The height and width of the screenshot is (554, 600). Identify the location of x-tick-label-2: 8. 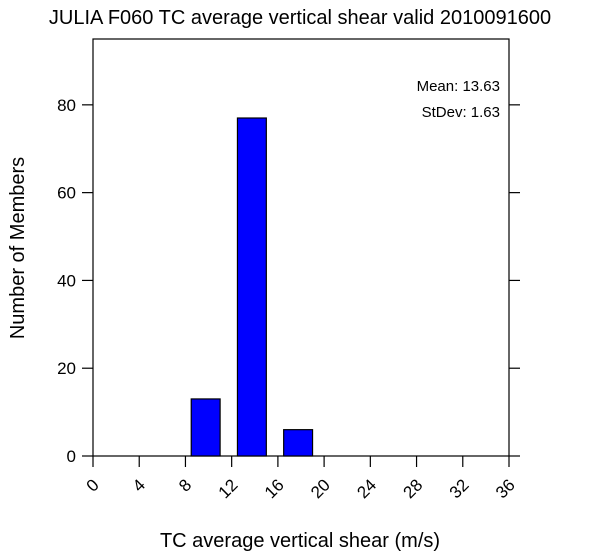
(185, 485).